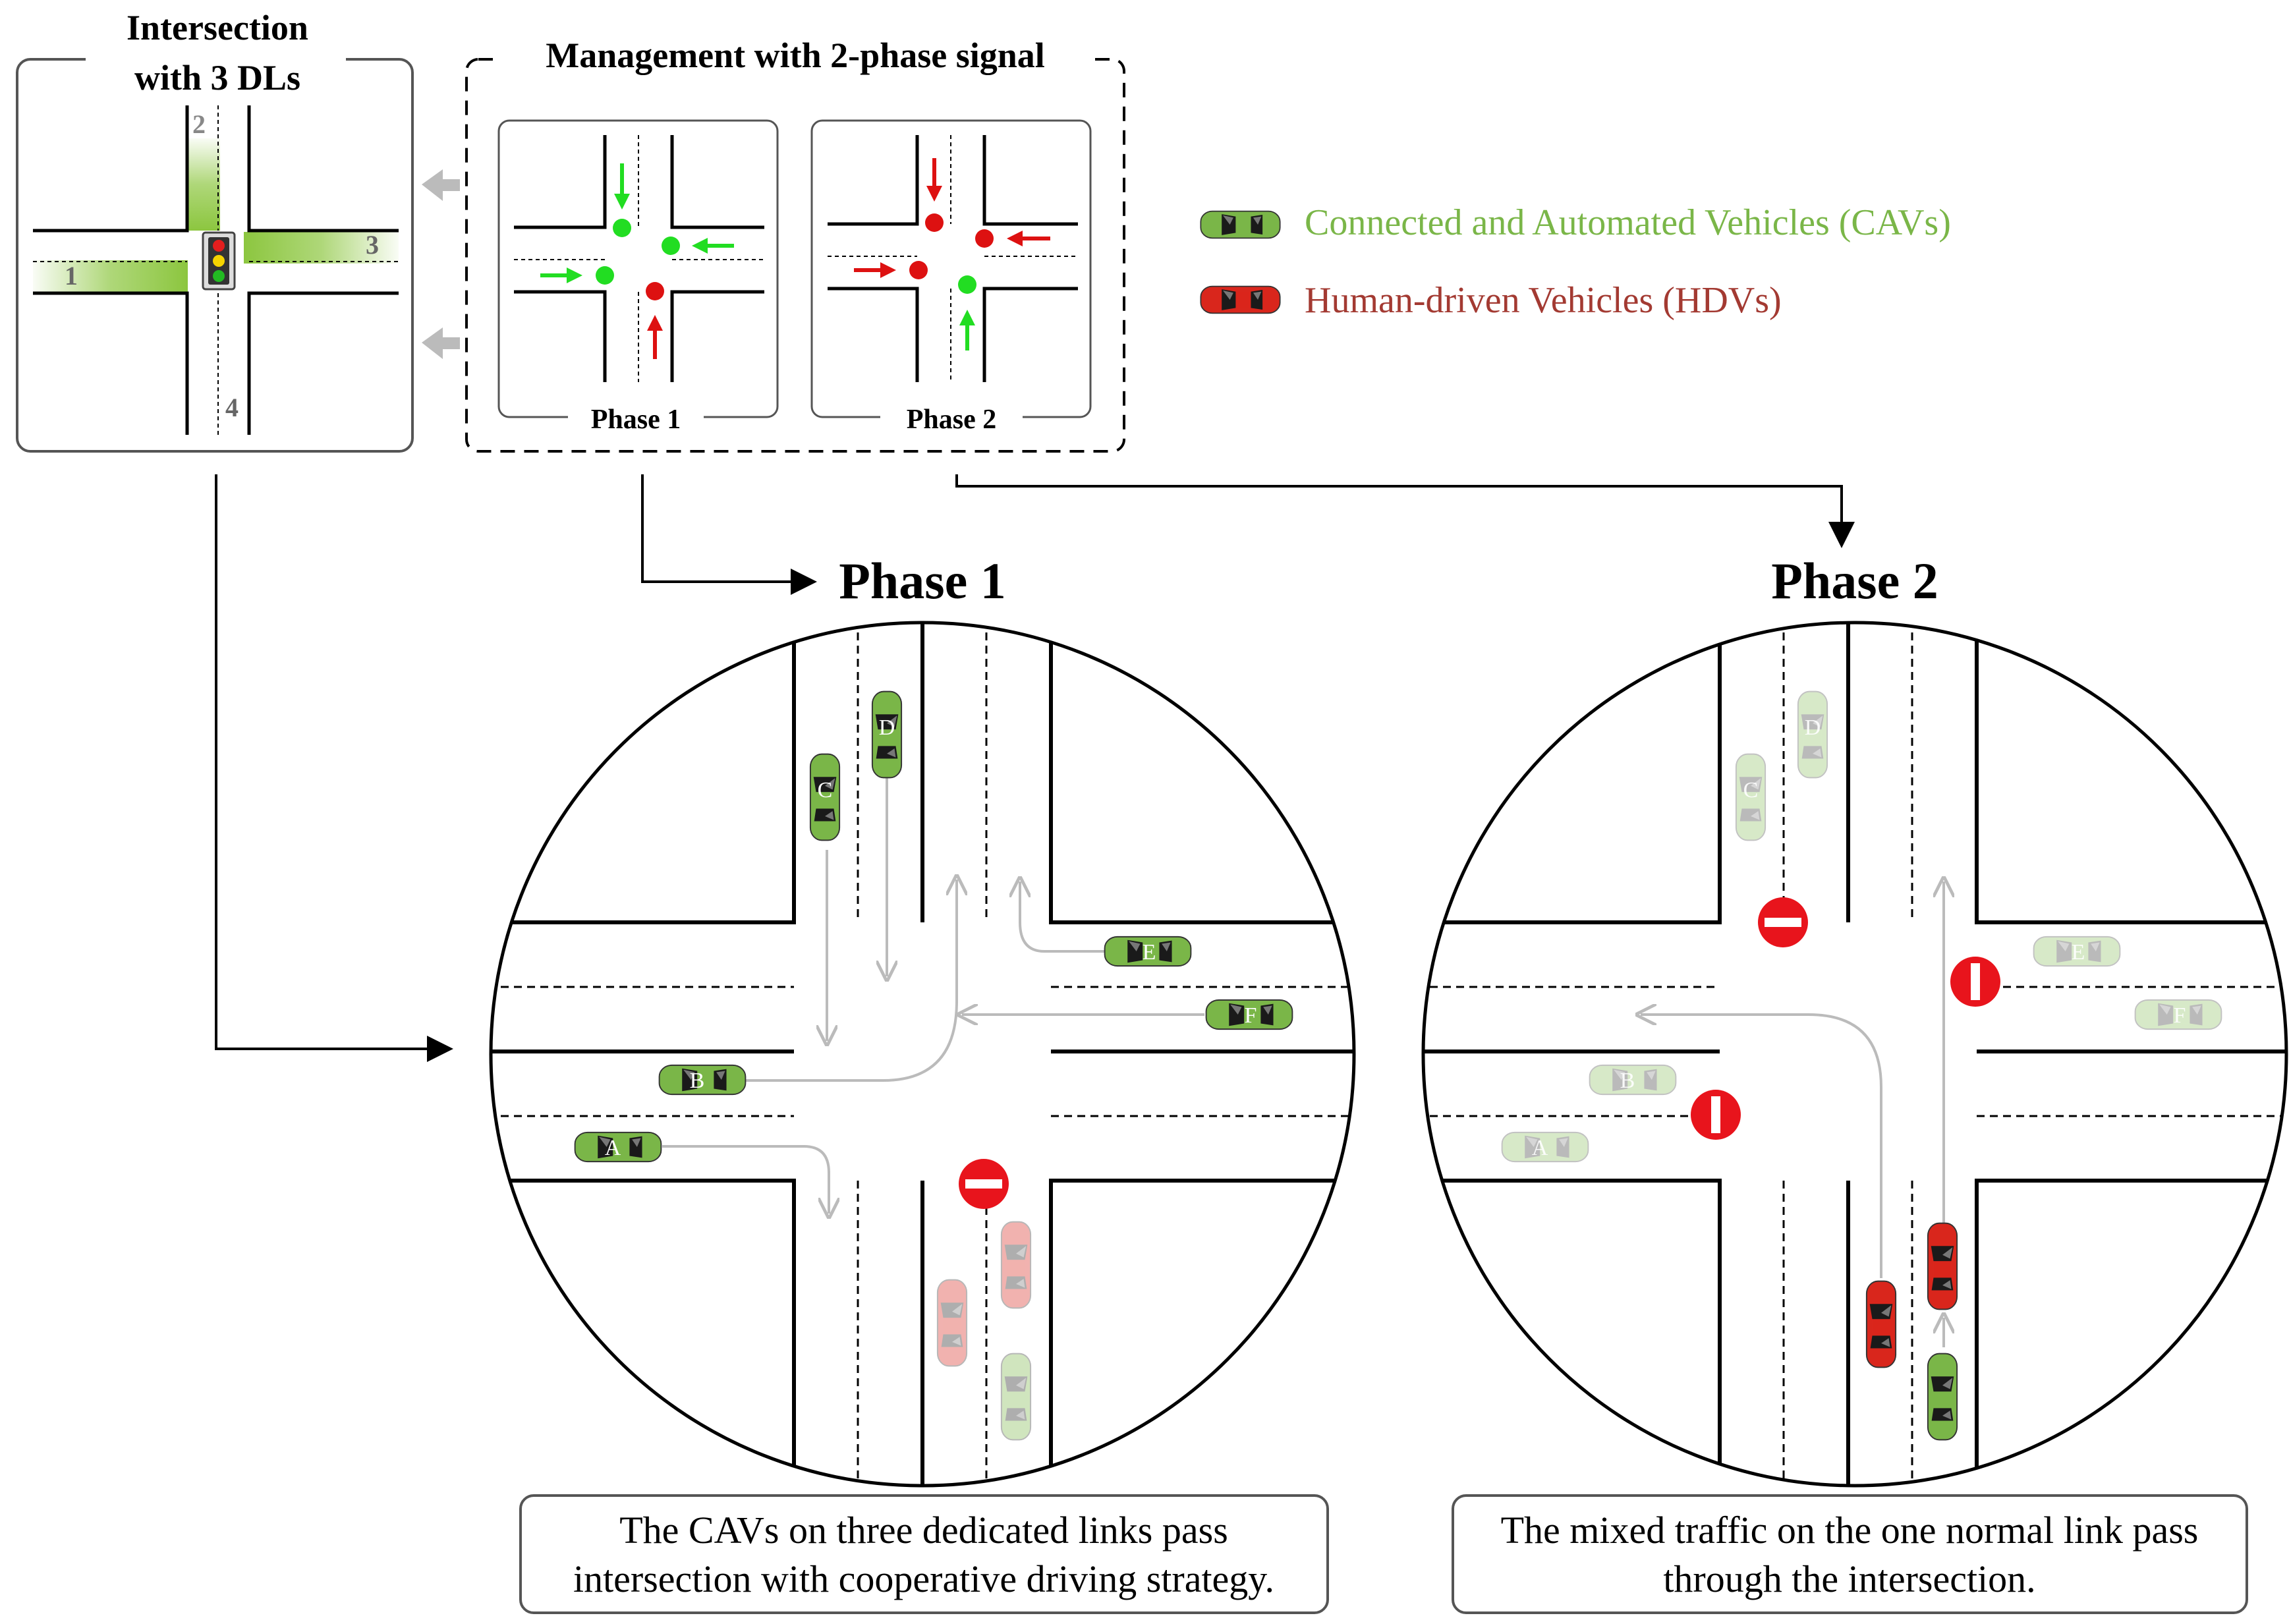 This screenshot has height=1624, width=2289. What do you see at coordinates (2180, 1015) in the screenshot?
I see `phase2-vehicle-label-F: F` at bounding box center [2180, 1015].